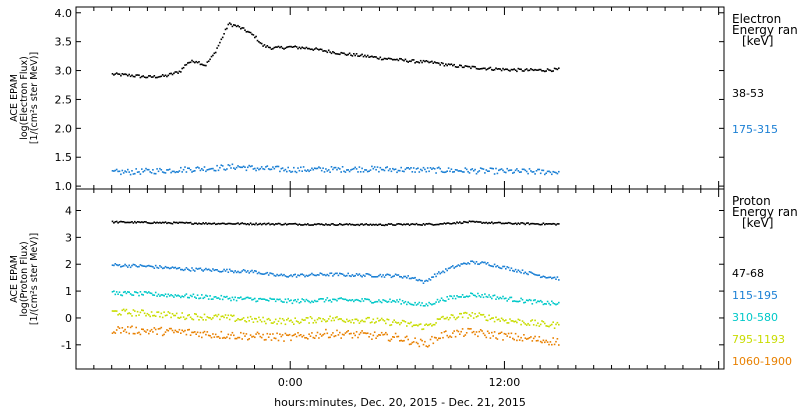 Image resolution: width=800 pixels, height=410 pixels. What do you see at coordinates (64, 42) in the screenshot?
I see `electron-y-tick-label: 3.5` at bounding box center [64, 42].